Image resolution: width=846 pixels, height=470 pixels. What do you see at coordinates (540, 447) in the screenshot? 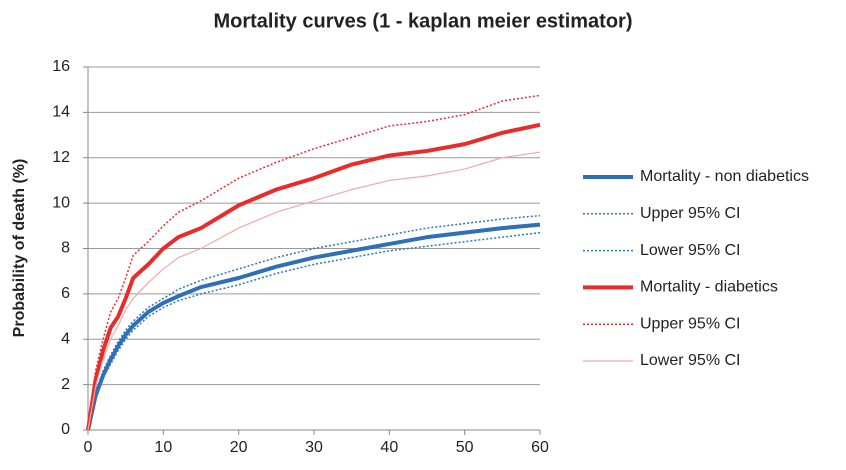
I see `x-tick-label: 60` at bounding box center [540, 447].